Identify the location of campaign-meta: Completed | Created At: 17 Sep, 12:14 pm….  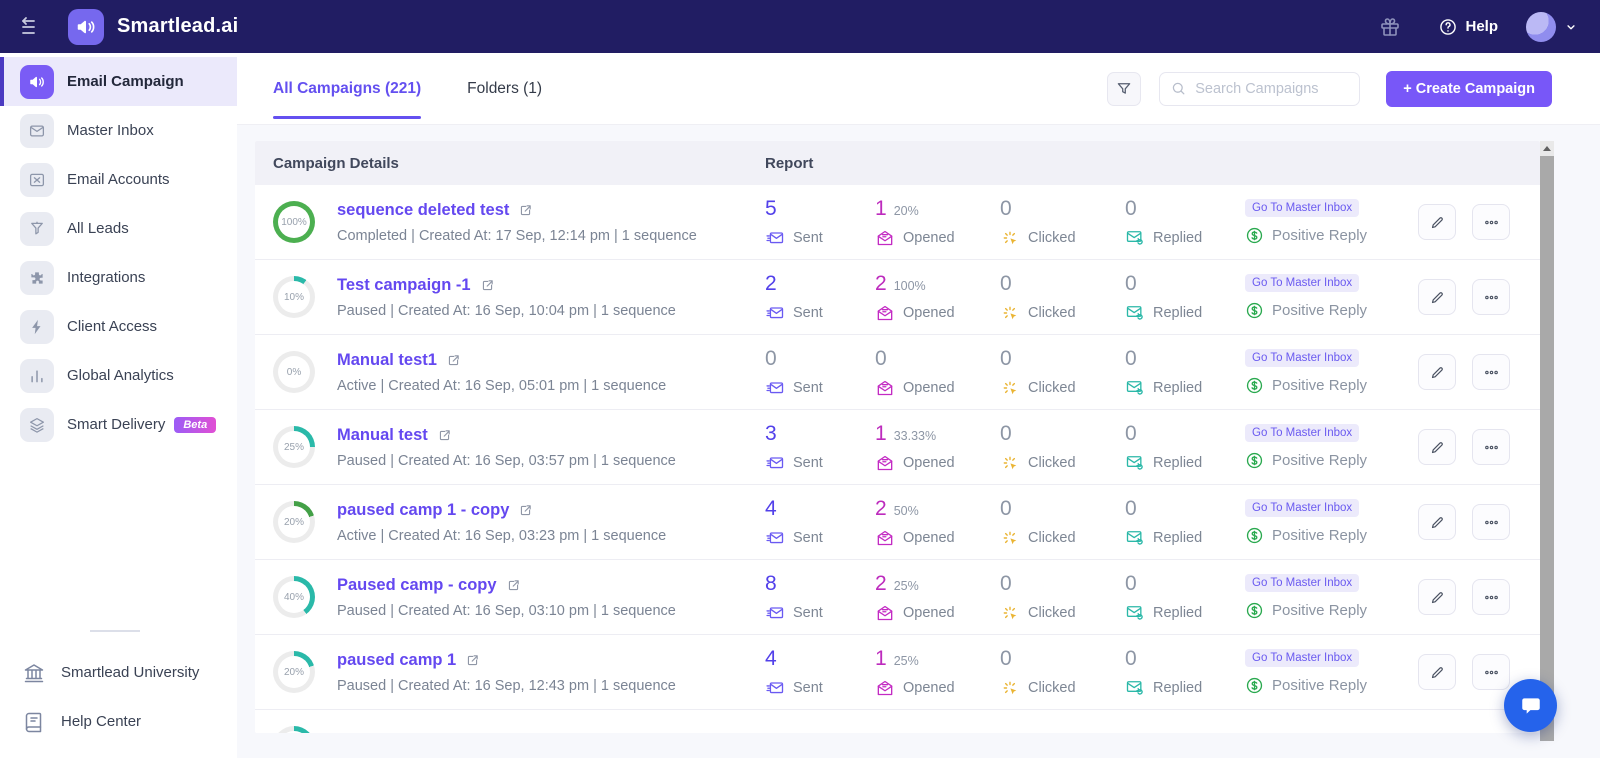
(517, 235).